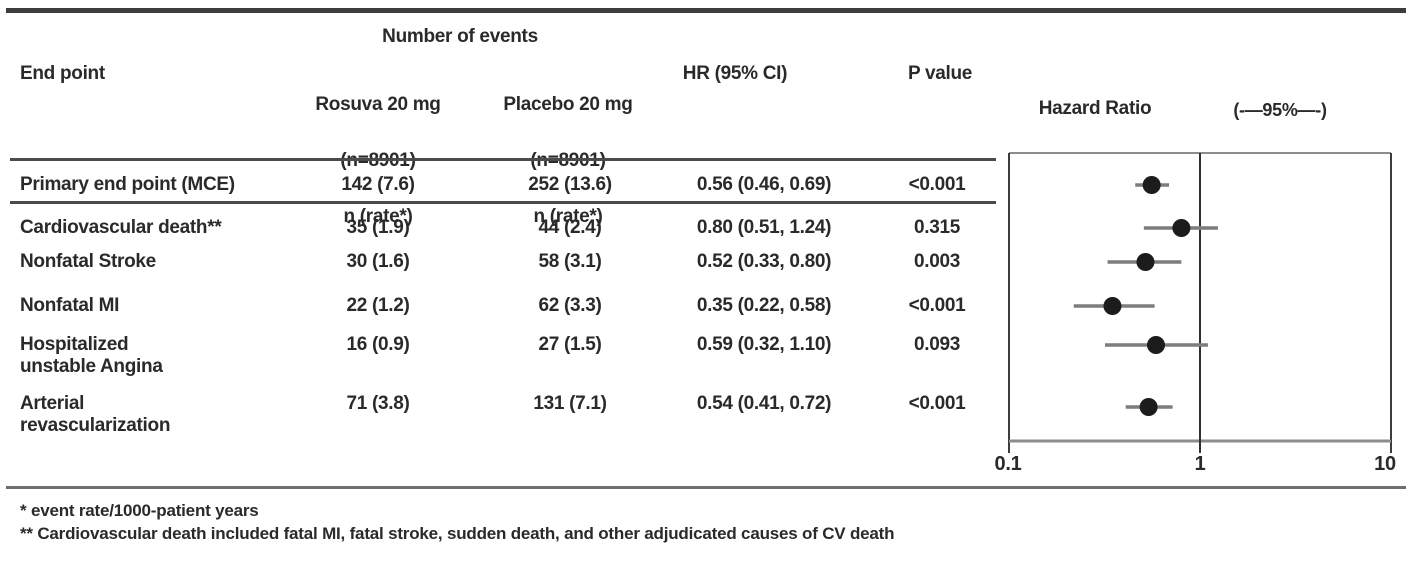 Image resolution: width=1412 pixels, height=574 pixels. Describe the element at coordinates (764, 261) in the screenshot. I see `hr-ci-value: 0.52 (0.33, 0.80)` at that location.